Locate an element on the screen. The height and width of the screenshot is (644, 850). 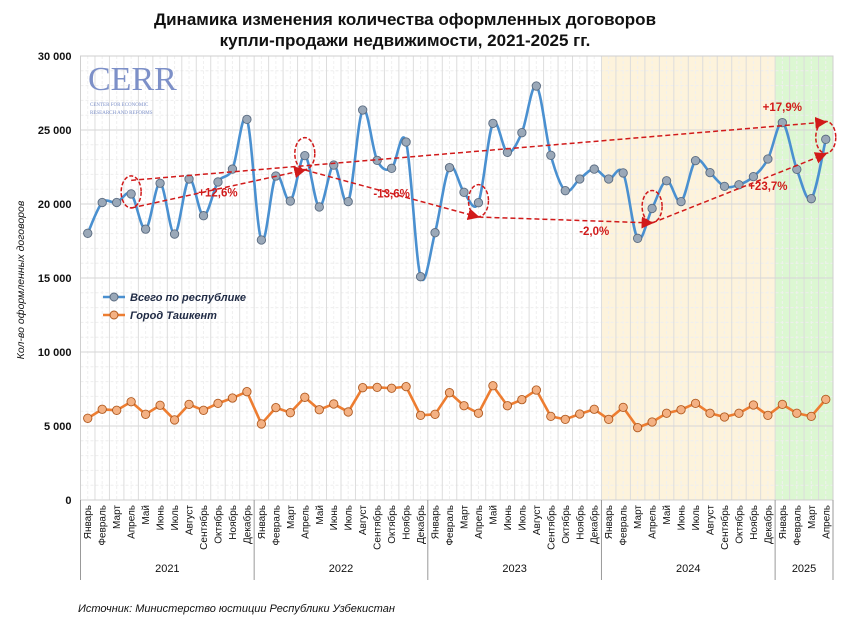
trend-label: +12,6% is located at coordinates (217, 194).